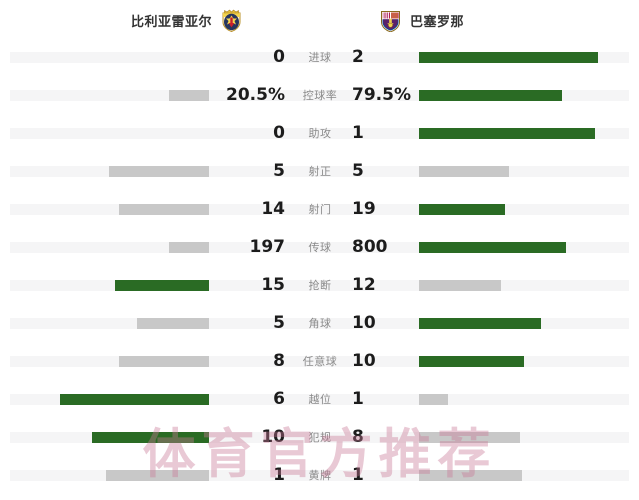  I want to click on stat-row: 8 任意球 10, so click(319, 361).